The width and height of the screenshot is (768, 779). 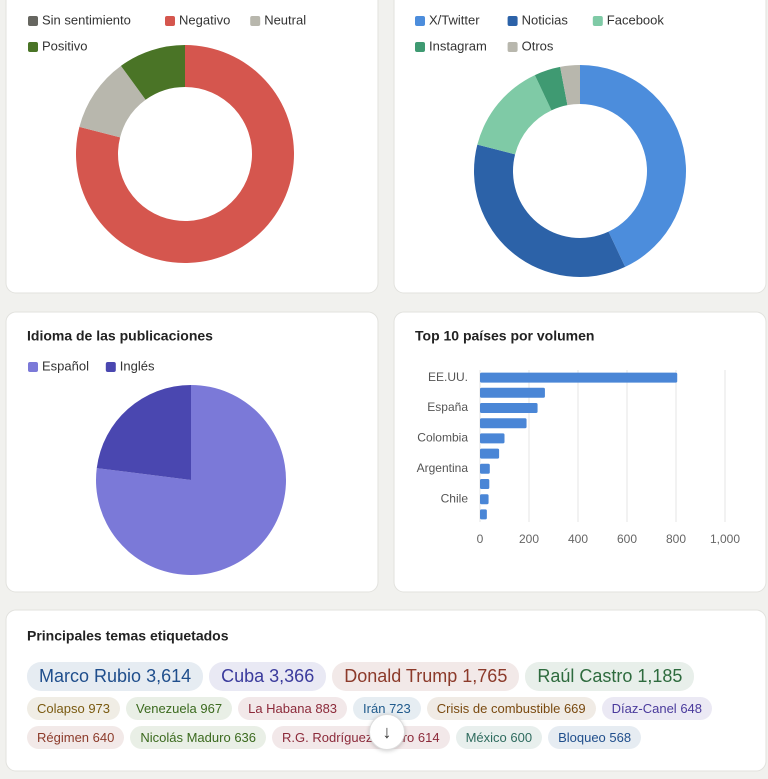 What do you see at coordinates (447, 407) in the screenshot?
I see `y-tick-label: España` at bounding box center [447, 407].